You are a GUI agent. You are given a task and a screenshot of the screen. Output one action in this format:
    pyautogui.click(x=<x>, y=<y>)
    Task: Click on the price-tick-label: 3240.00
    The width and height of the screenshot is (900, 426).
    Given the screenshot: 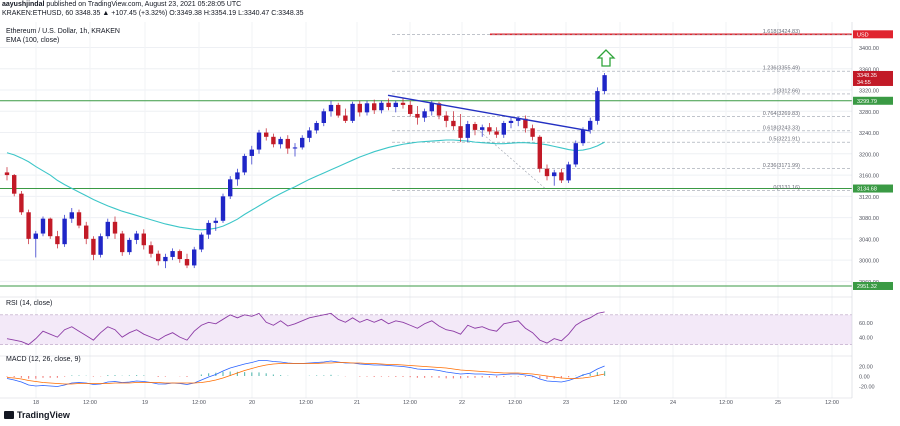 What is the action you would take?
    pyautogui.click(x=869, y=134)
    